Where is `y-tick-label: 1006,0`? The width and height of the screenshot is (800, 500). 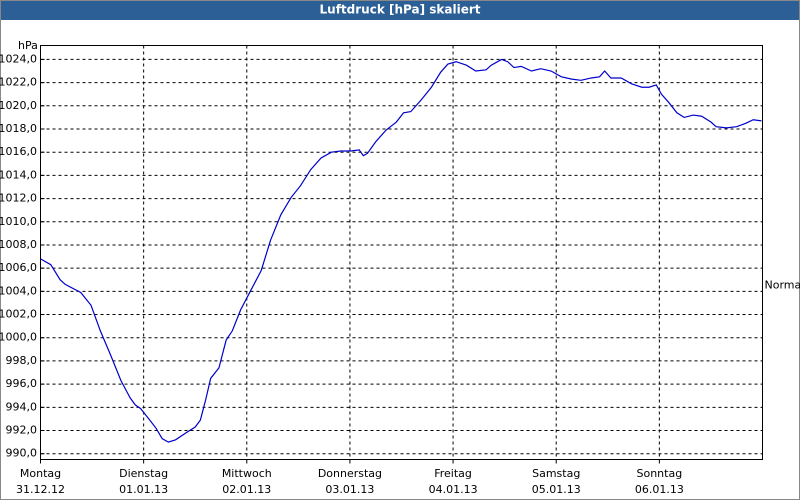
y-tick-label: 1006,0 is located at coordinates (18, 267).